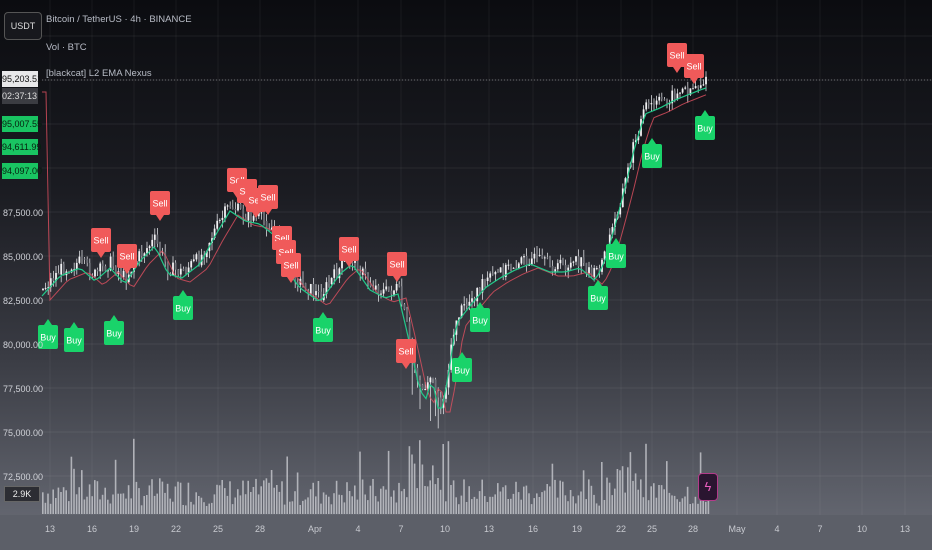 Image resolution: width=932 pixels, height=550 pixels. I want to click on symbol-button: USDT, so click(23, 26).